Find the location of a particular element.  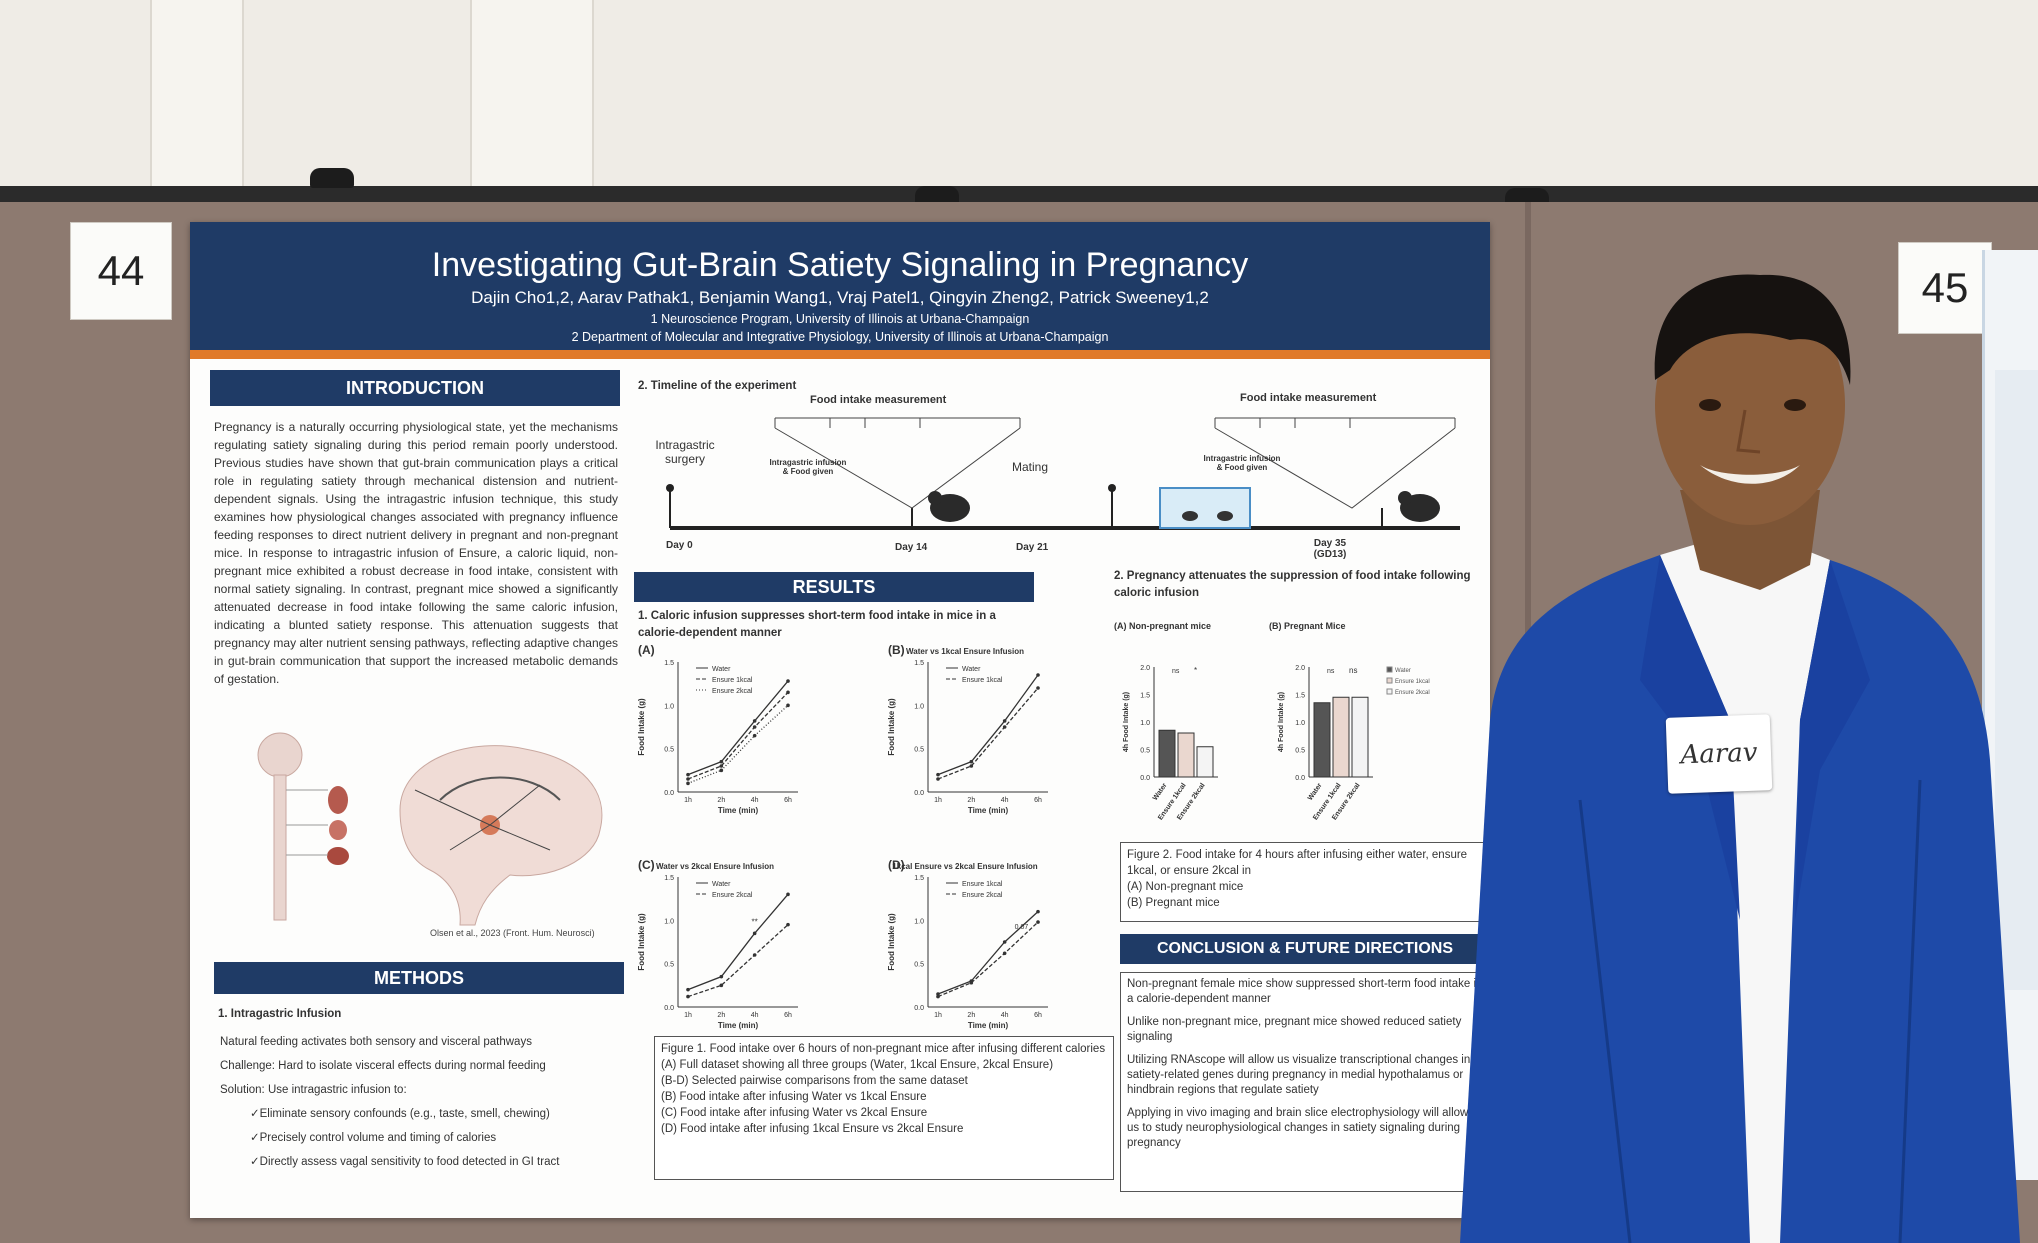

figure2-caption-line: (A) Non-pregnant mice is located at coordinates (1185, 887).